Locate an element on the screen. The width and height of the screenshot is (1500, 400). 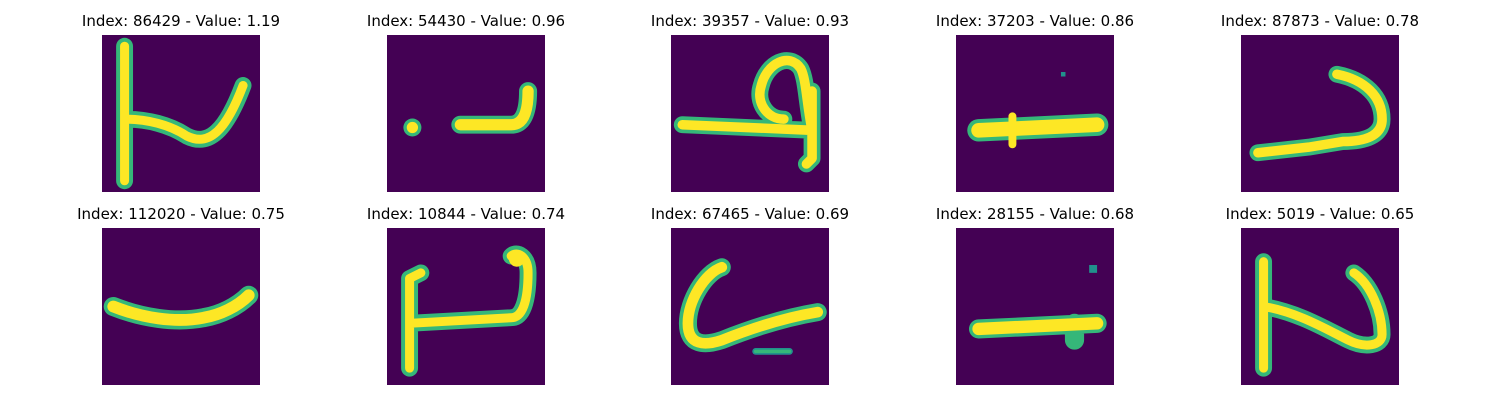
panel-title: Index: 10844 - Value: 0.74 is located at coordinates (466, 214).